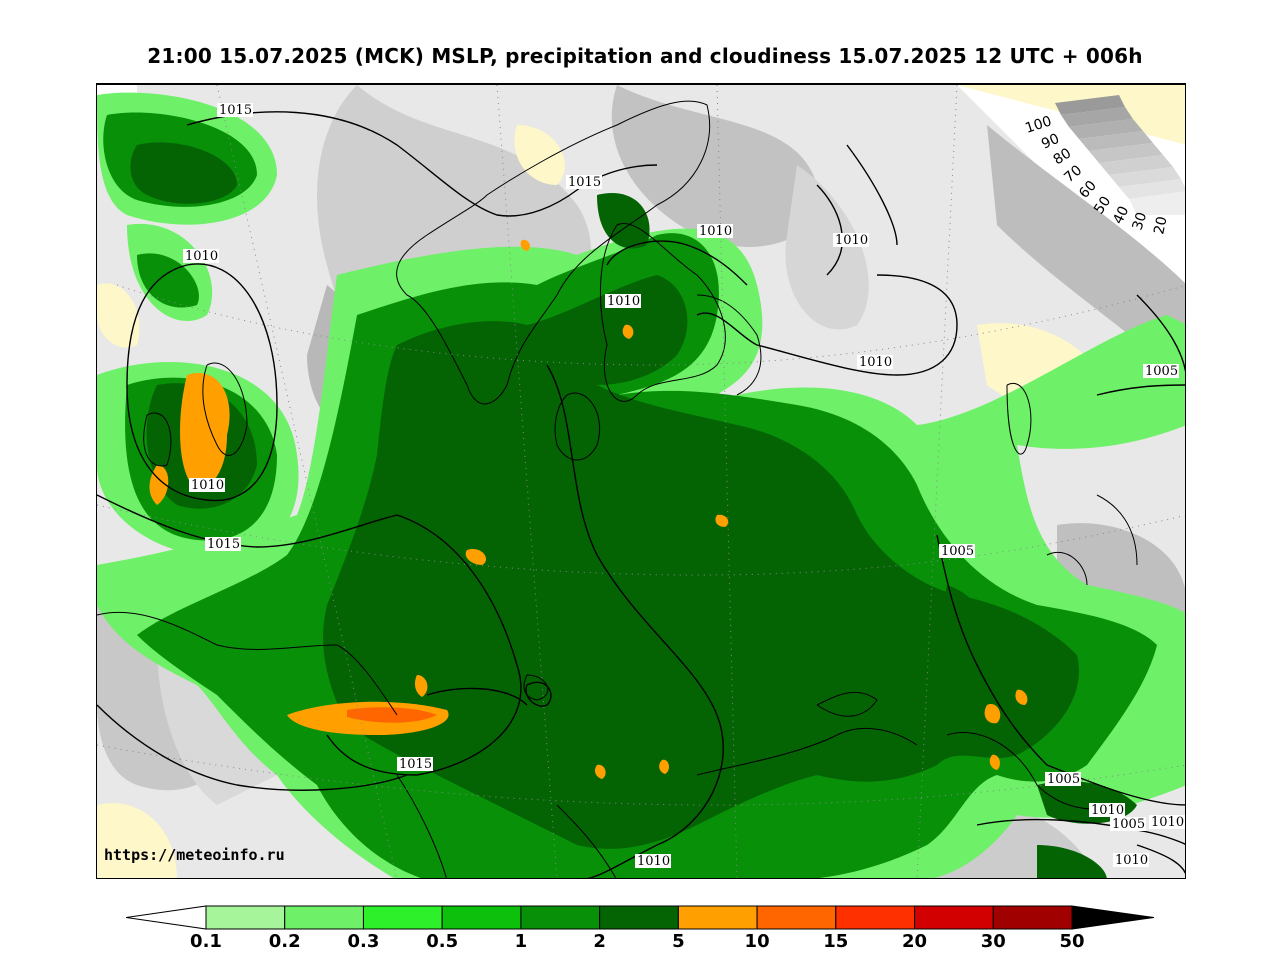 The height and width of the screenshot is (963, 1281). I want to click on colorbar-tick-label: 15, so click(836, 941).